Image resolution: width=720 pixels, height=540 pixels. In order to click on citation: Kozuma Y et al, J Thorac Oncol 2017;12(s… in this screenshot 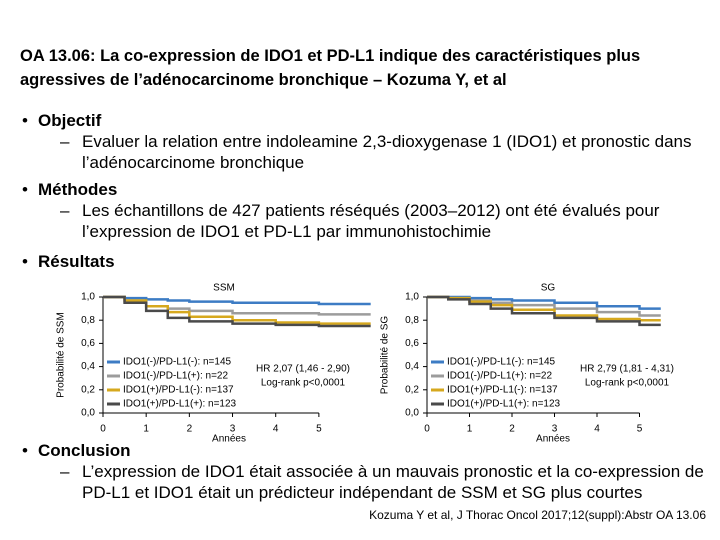, I will do `click(537, 515)`.